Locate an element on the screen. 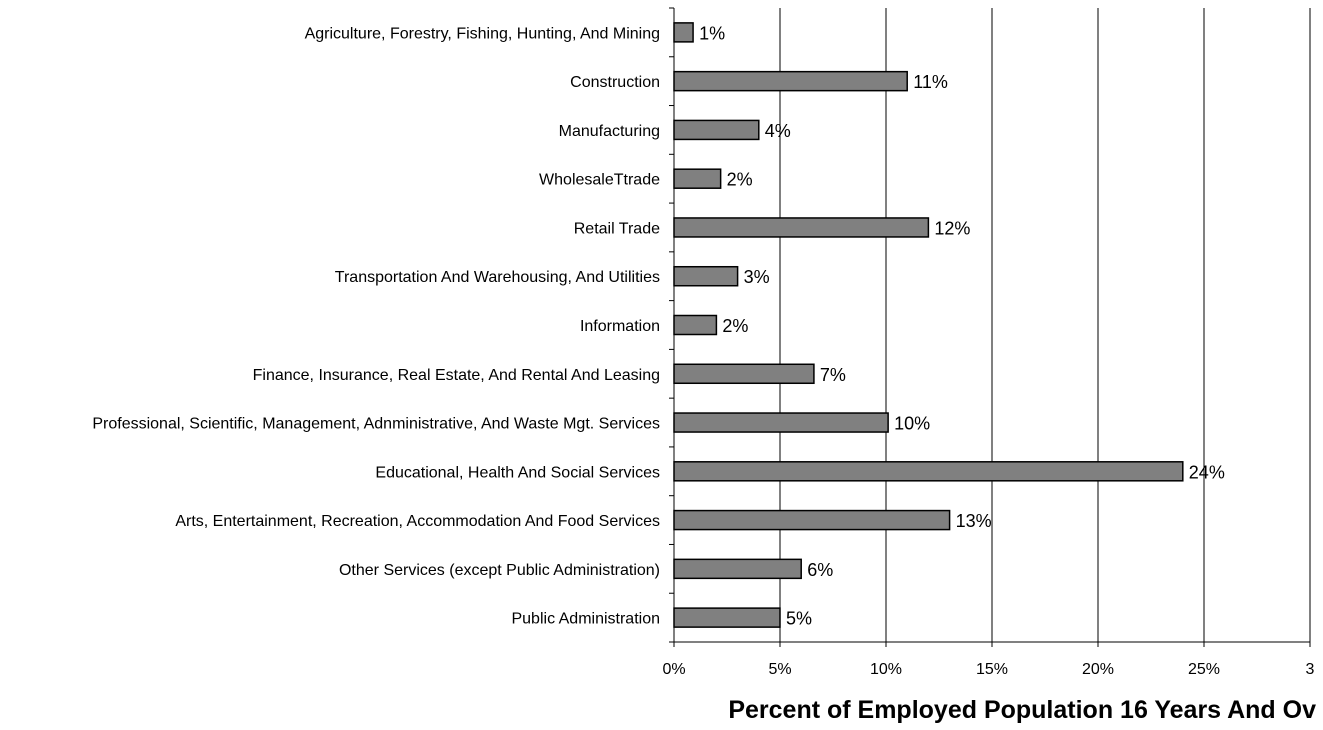 The width and height of the screenshot is (1323, 730). data-label-8: 10% is located at coordinates (912, 424).